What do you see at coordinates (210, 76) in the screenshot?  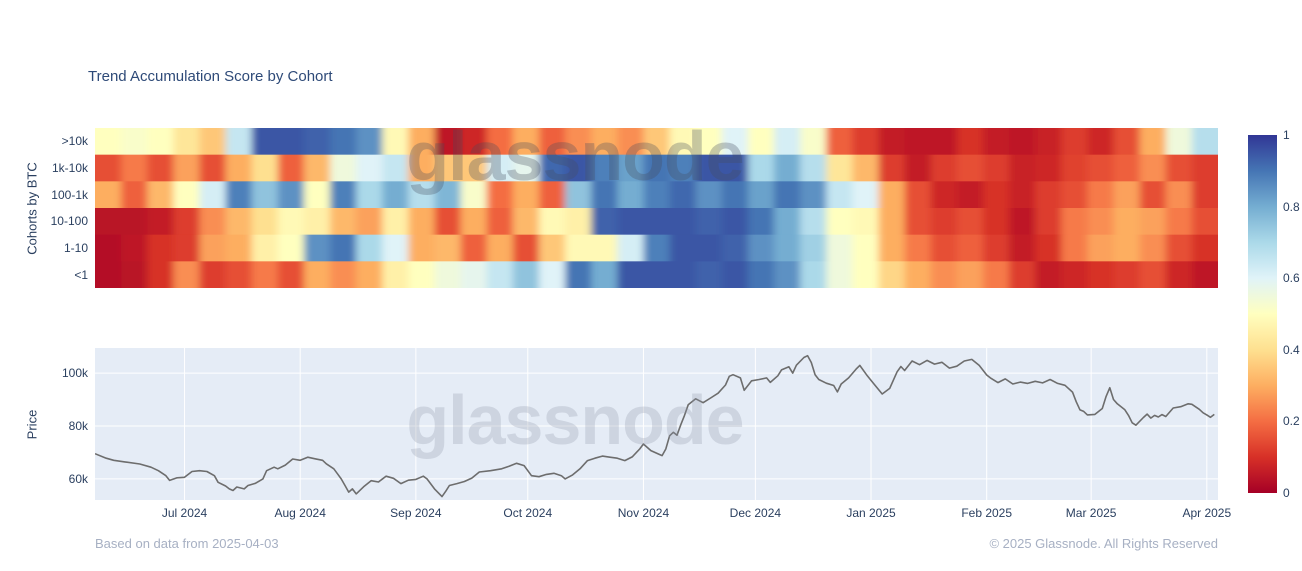 I see `chart-title: Trend Accumulation Score by Cohort` at bounding box center [210, 76].